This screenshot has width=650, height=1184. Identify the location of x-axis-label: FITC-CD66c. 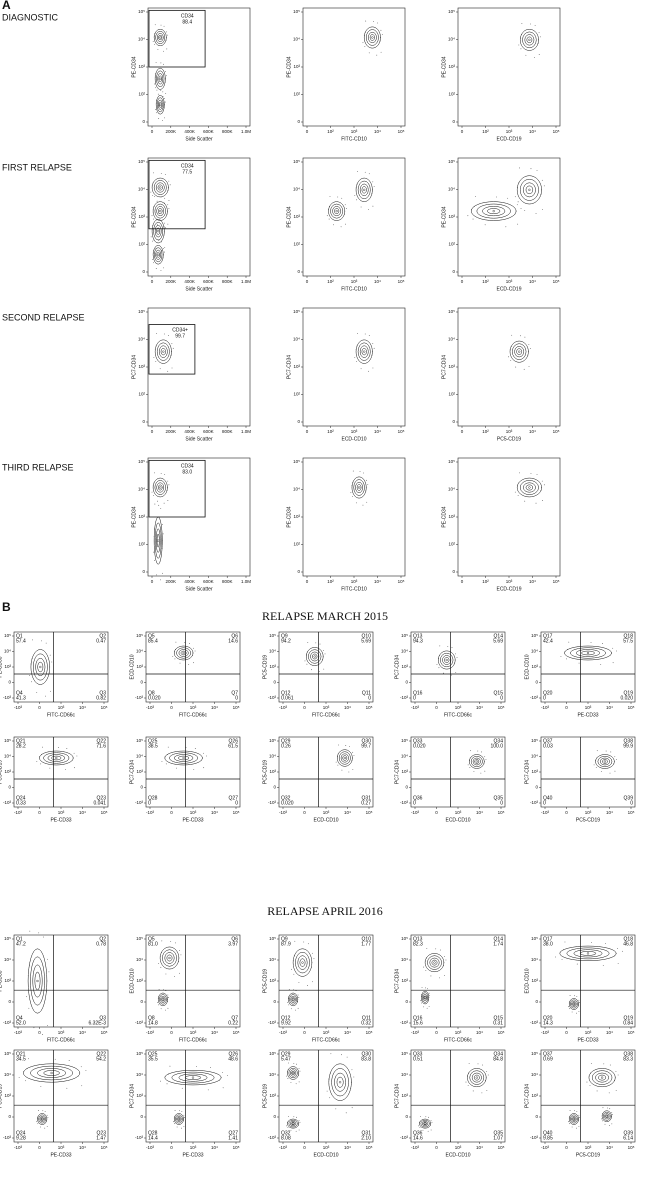
(326, 715).